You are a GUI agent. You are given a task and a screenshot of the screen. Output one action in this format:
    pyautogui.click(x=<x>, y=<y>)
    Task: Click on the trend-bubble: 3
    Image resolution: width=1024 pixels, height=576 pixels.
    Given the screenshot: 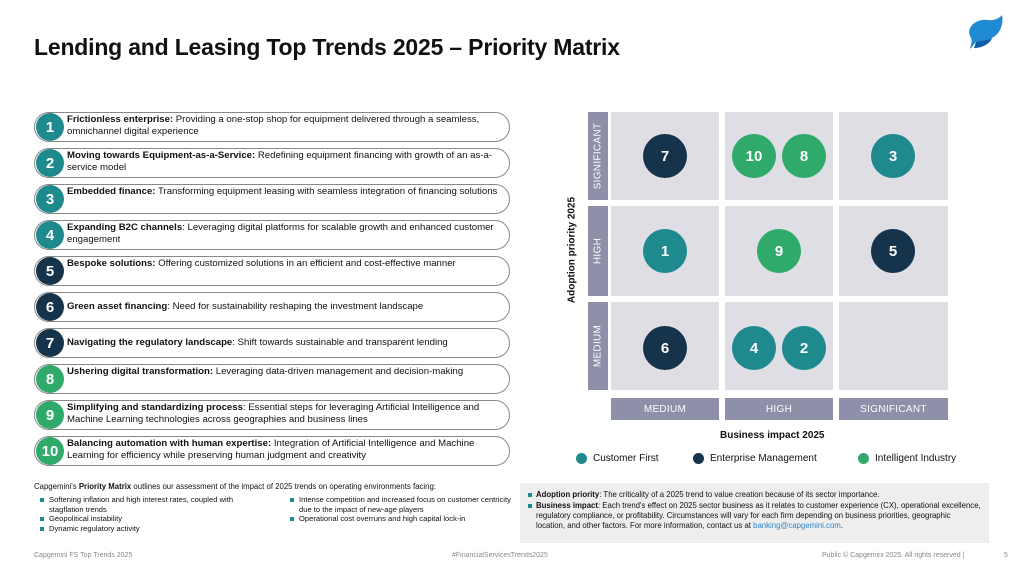 What is the action you would take?
    pyautogui.click(x=893, y=156)
    